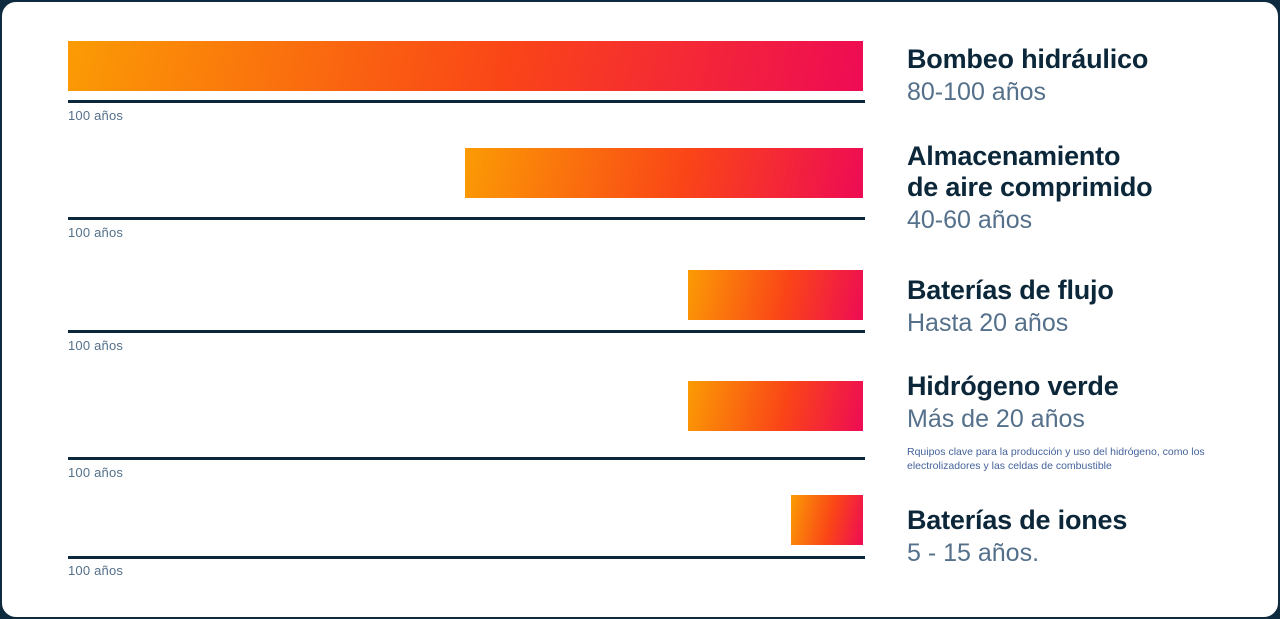 The image size is (1280, 619). Describe the element at coordinates (1010, 290) in the screenshot. I see `technology-title: Baterías de flujo` at that location.